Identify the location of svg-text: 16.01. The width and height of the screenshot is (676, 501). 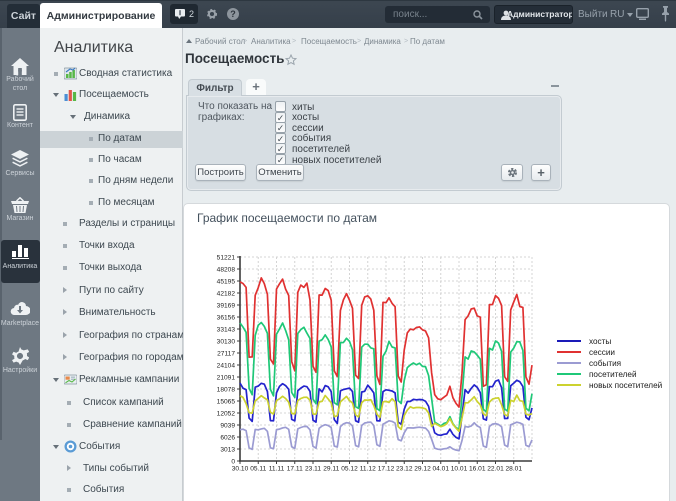
(477, 469).